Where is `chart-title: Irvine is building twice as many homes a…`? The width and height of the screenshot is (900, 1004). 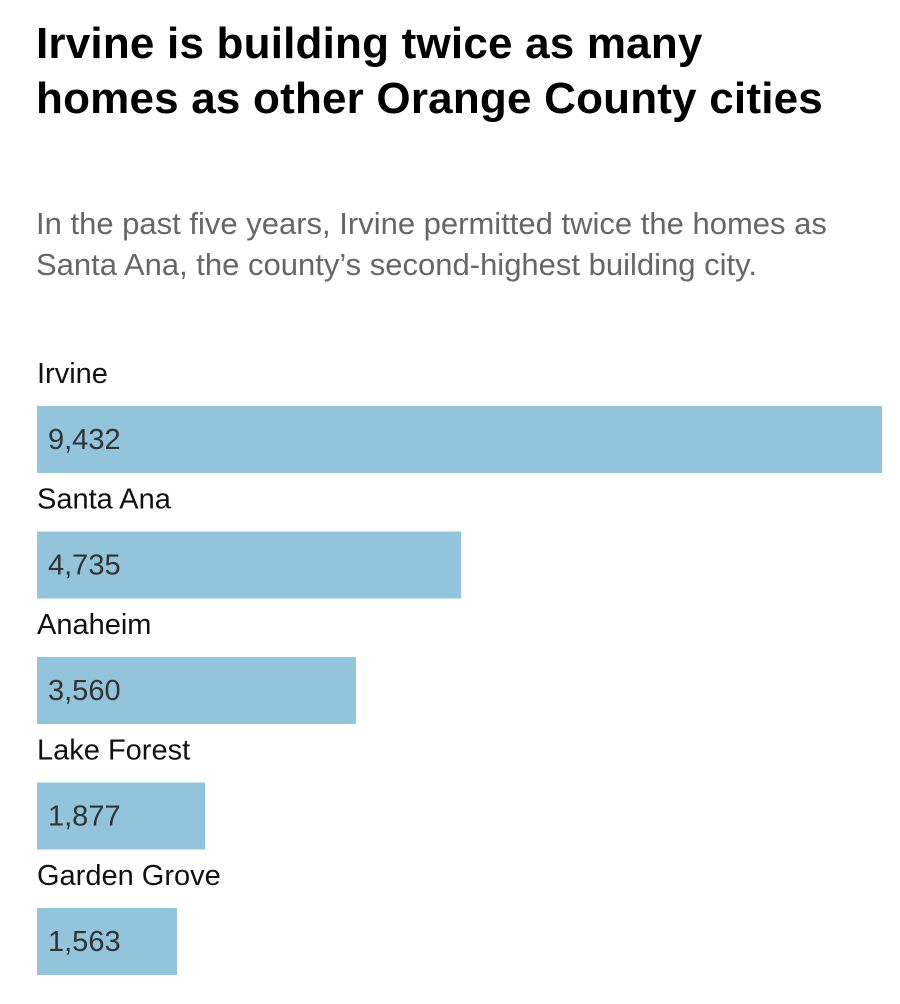
chart-title: Irvine is building twice as many homes a… is located at coordinates (429, 71).